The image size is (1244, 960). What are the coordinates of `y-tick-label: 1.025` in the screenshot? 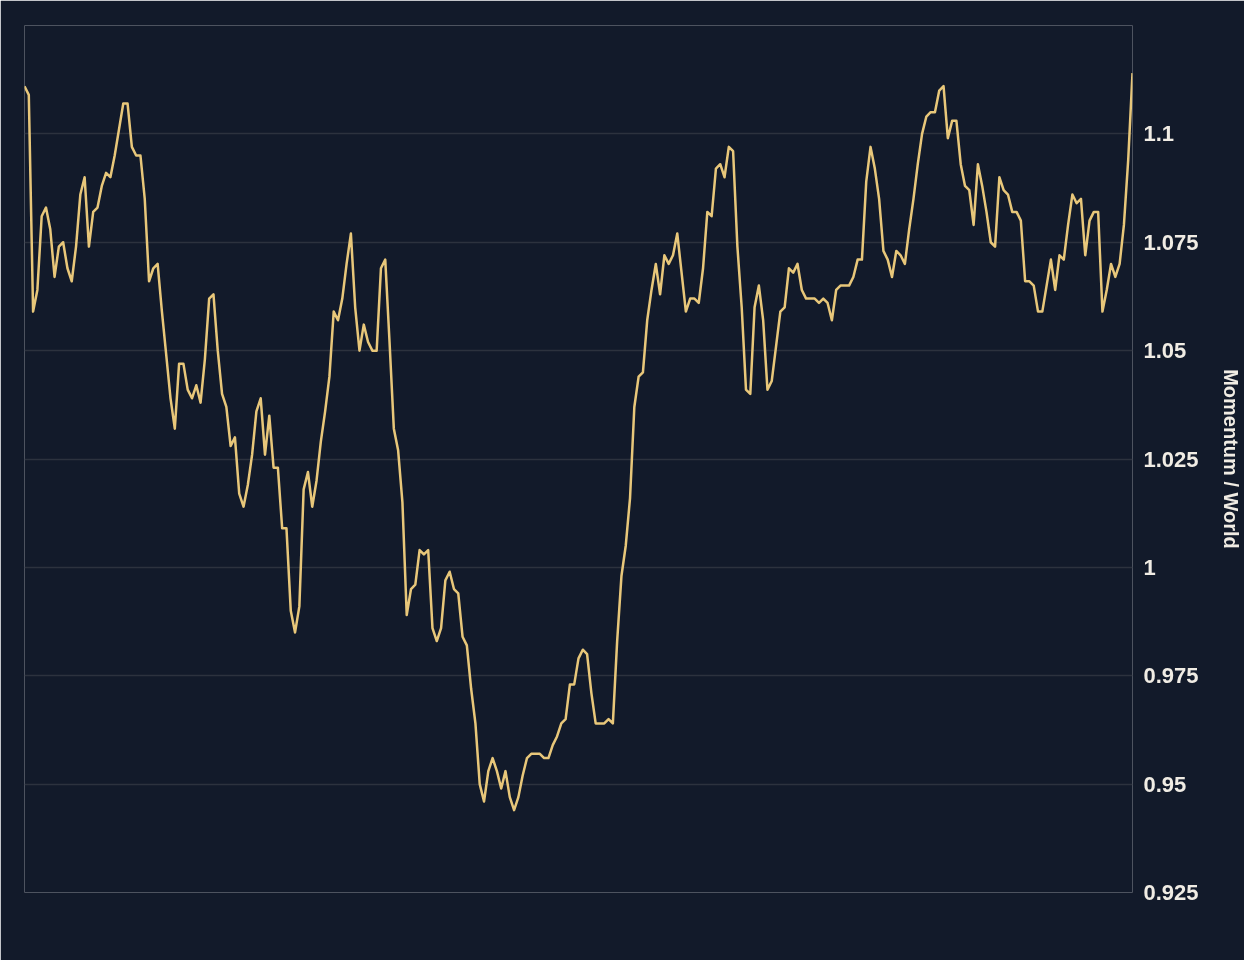 It's located at (1171, 459).